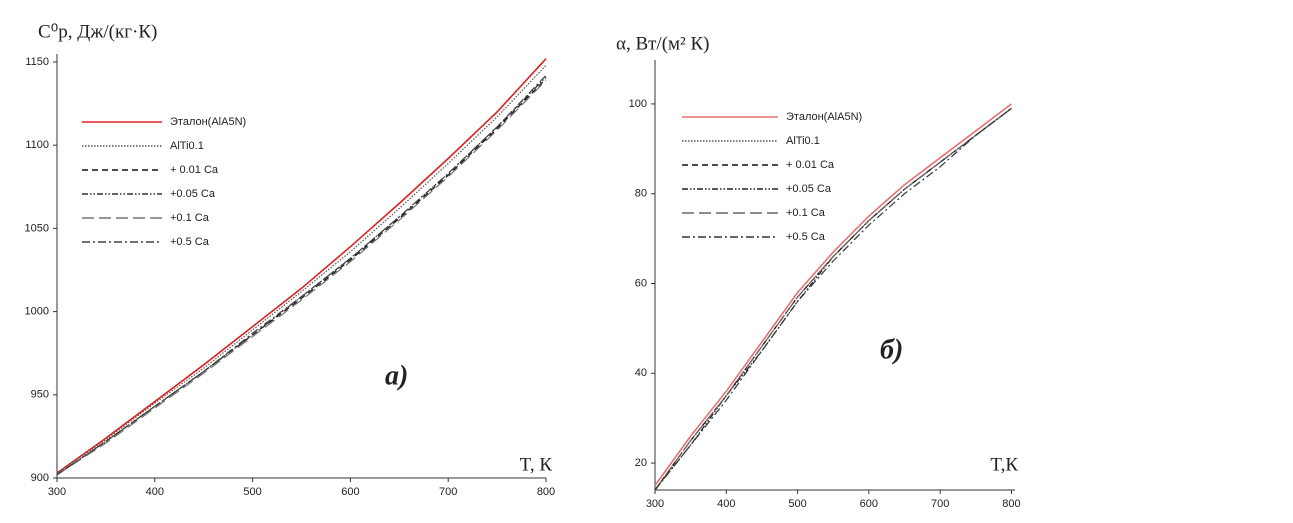  What do you see at coordinates (37, 228) in the screenshot?
I see `y-tick-label: 1050` at bounding box center [37, 228].